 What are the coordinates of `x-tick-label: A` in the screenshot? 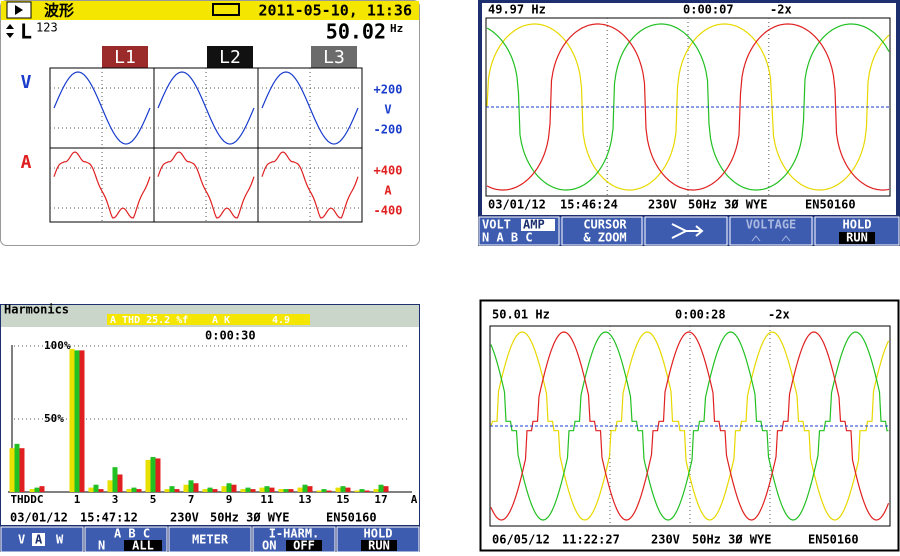 It's located at (414, 499).